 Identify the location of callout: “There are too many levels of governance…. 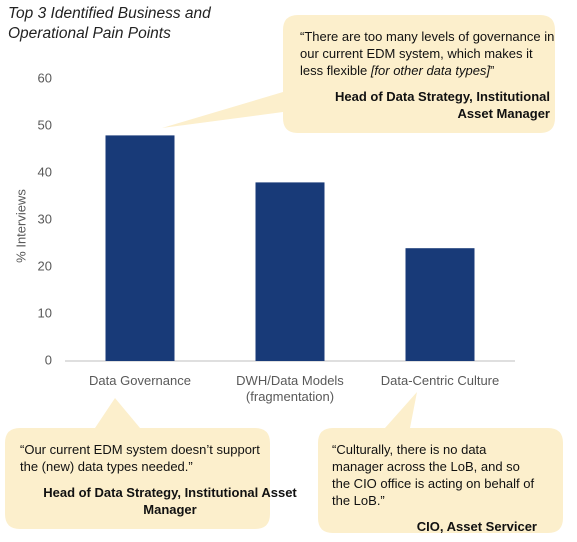
(428, 75).